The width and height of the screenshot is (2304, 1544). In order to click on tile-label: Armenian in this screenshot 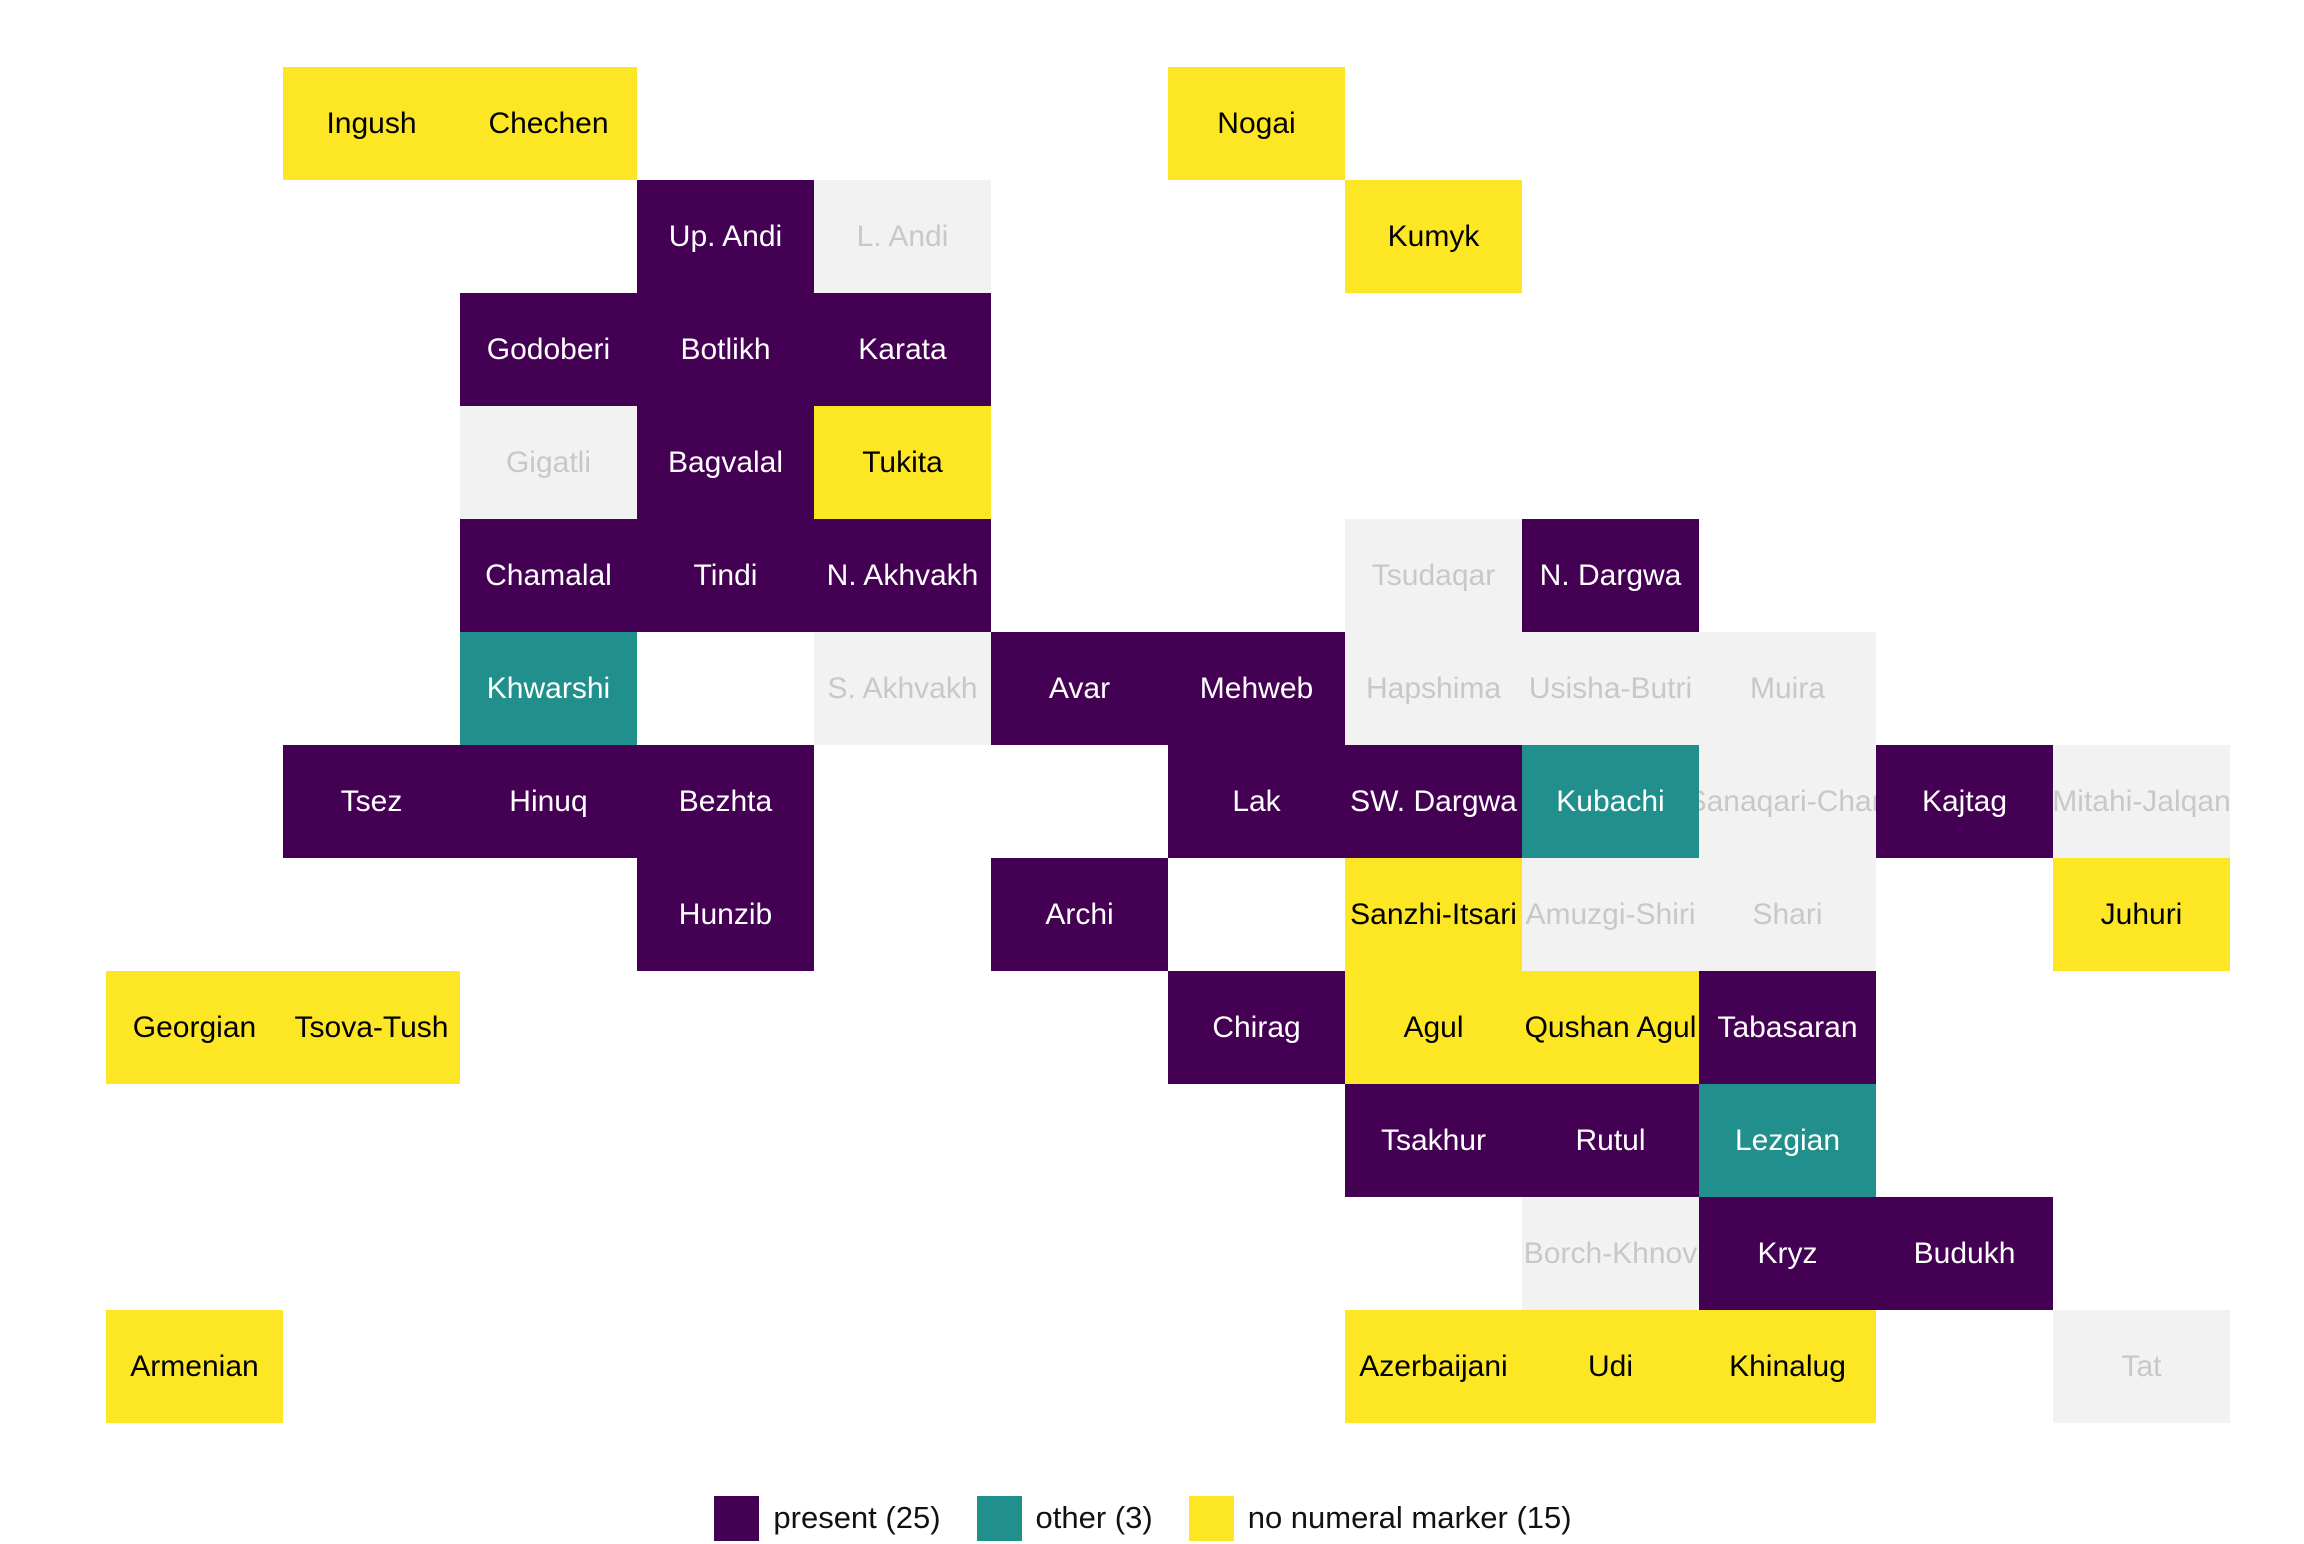, I will do `click(194, 1366)`.